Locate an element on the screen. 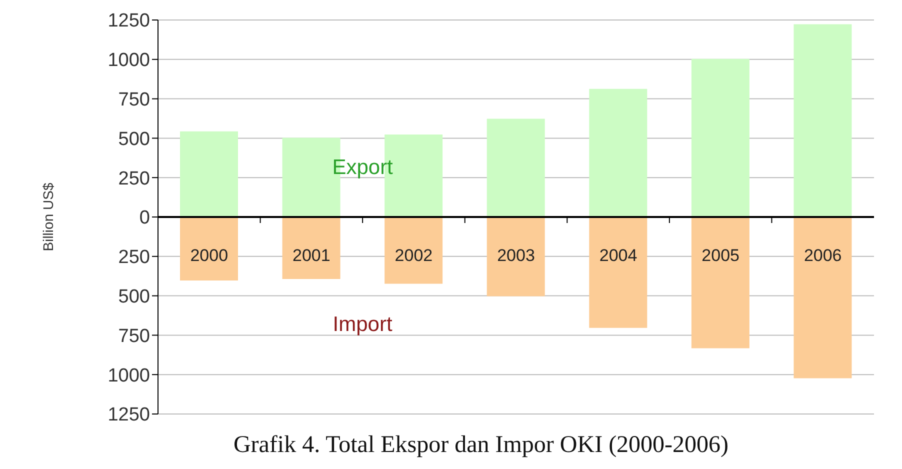 The width and height of the screenshot is (902, 469). x-tick-label: 2006 is located at coordinates (823, 255).